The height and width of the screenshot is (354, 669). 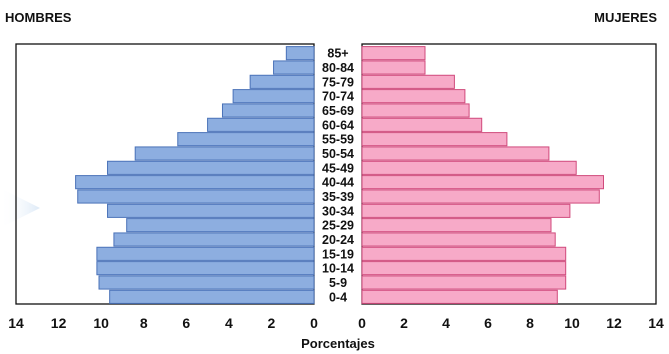 I want to click on age-label-0-4: 0-4, so click(x=338, y=297).